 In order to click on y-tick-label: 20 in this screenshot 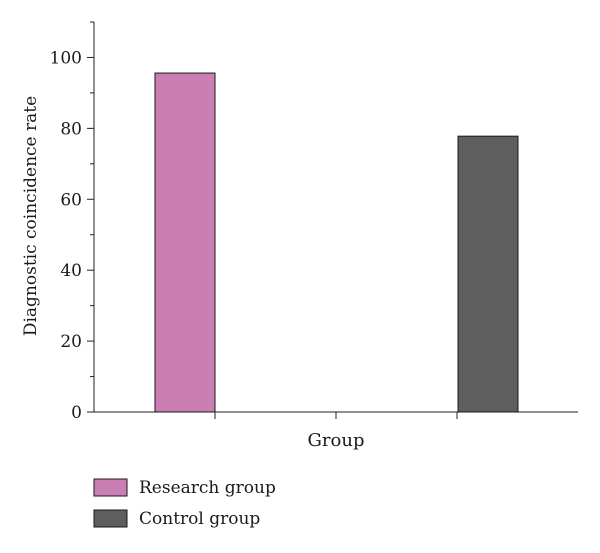, I will do `click(71, 342)`.